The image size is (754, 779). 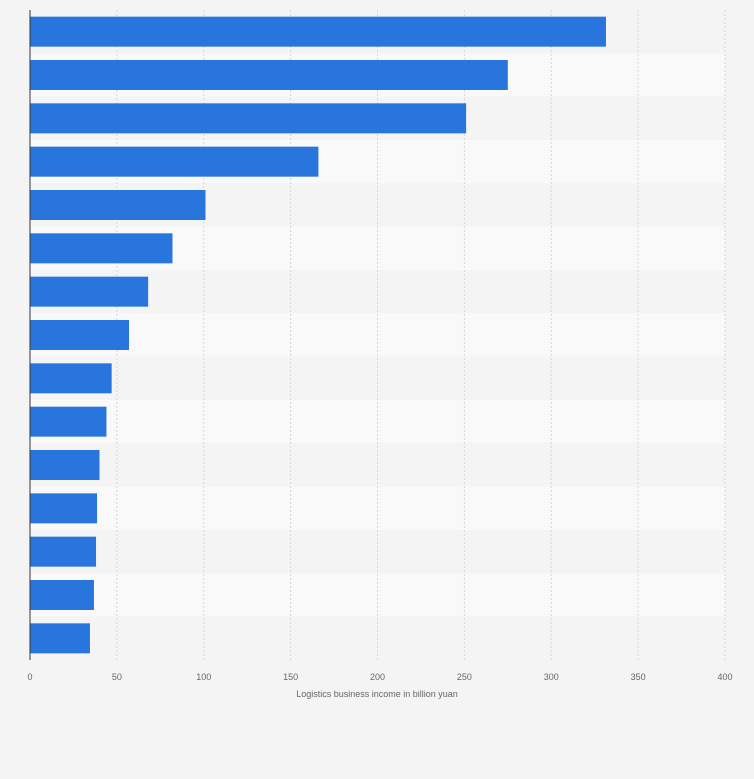 What do you see at coordinates (377, 465) in the screenshot?
I see `row-band` at bounding box center [377, 465].